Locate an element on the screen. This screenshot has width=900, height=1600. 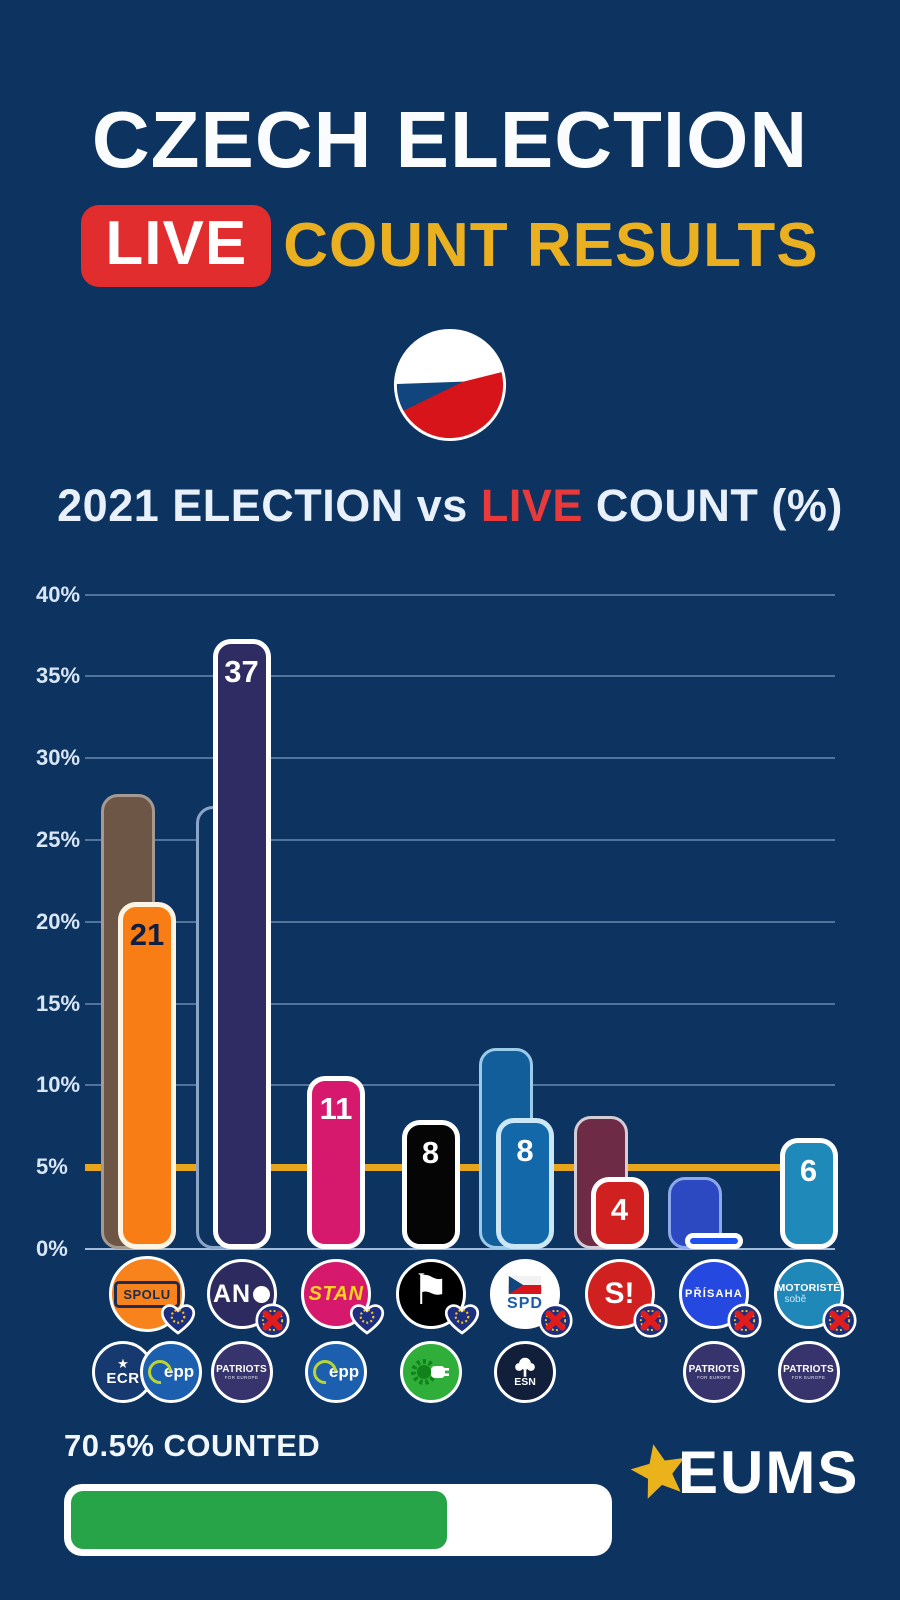
eu-heart-badge-spolu is located at coordinates (178, 1319).